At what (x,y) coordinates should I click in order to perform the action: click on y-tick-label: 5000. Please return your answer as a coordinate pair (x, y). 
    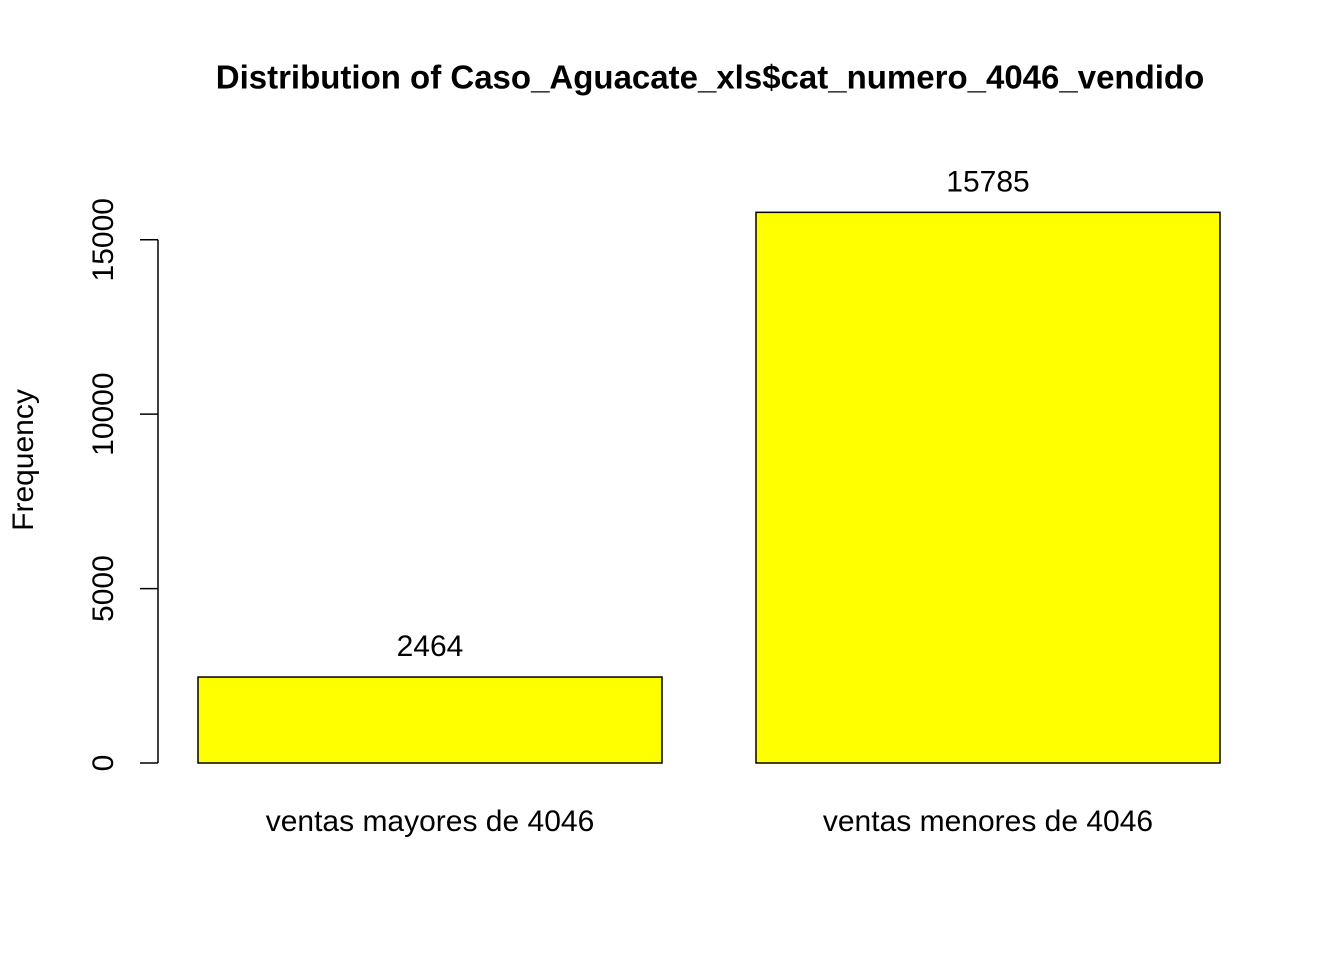
    Looking at the image, I should click on (103, 588).